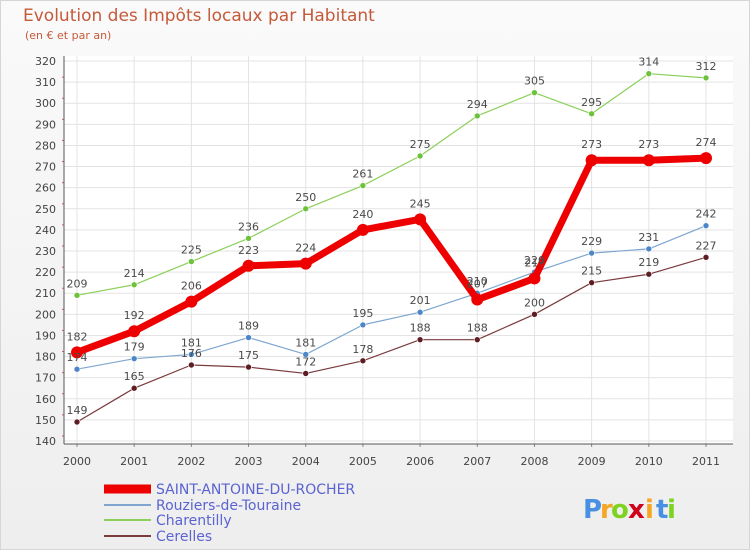  Describe the element at coordinates (606, 510) in the screenshot. I see `logo-letter: r` at that location.